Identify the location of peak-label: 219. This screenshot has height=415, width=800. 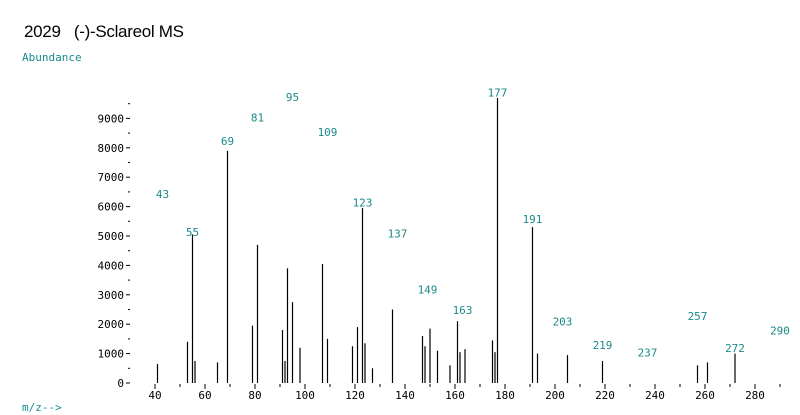
(603, 345).